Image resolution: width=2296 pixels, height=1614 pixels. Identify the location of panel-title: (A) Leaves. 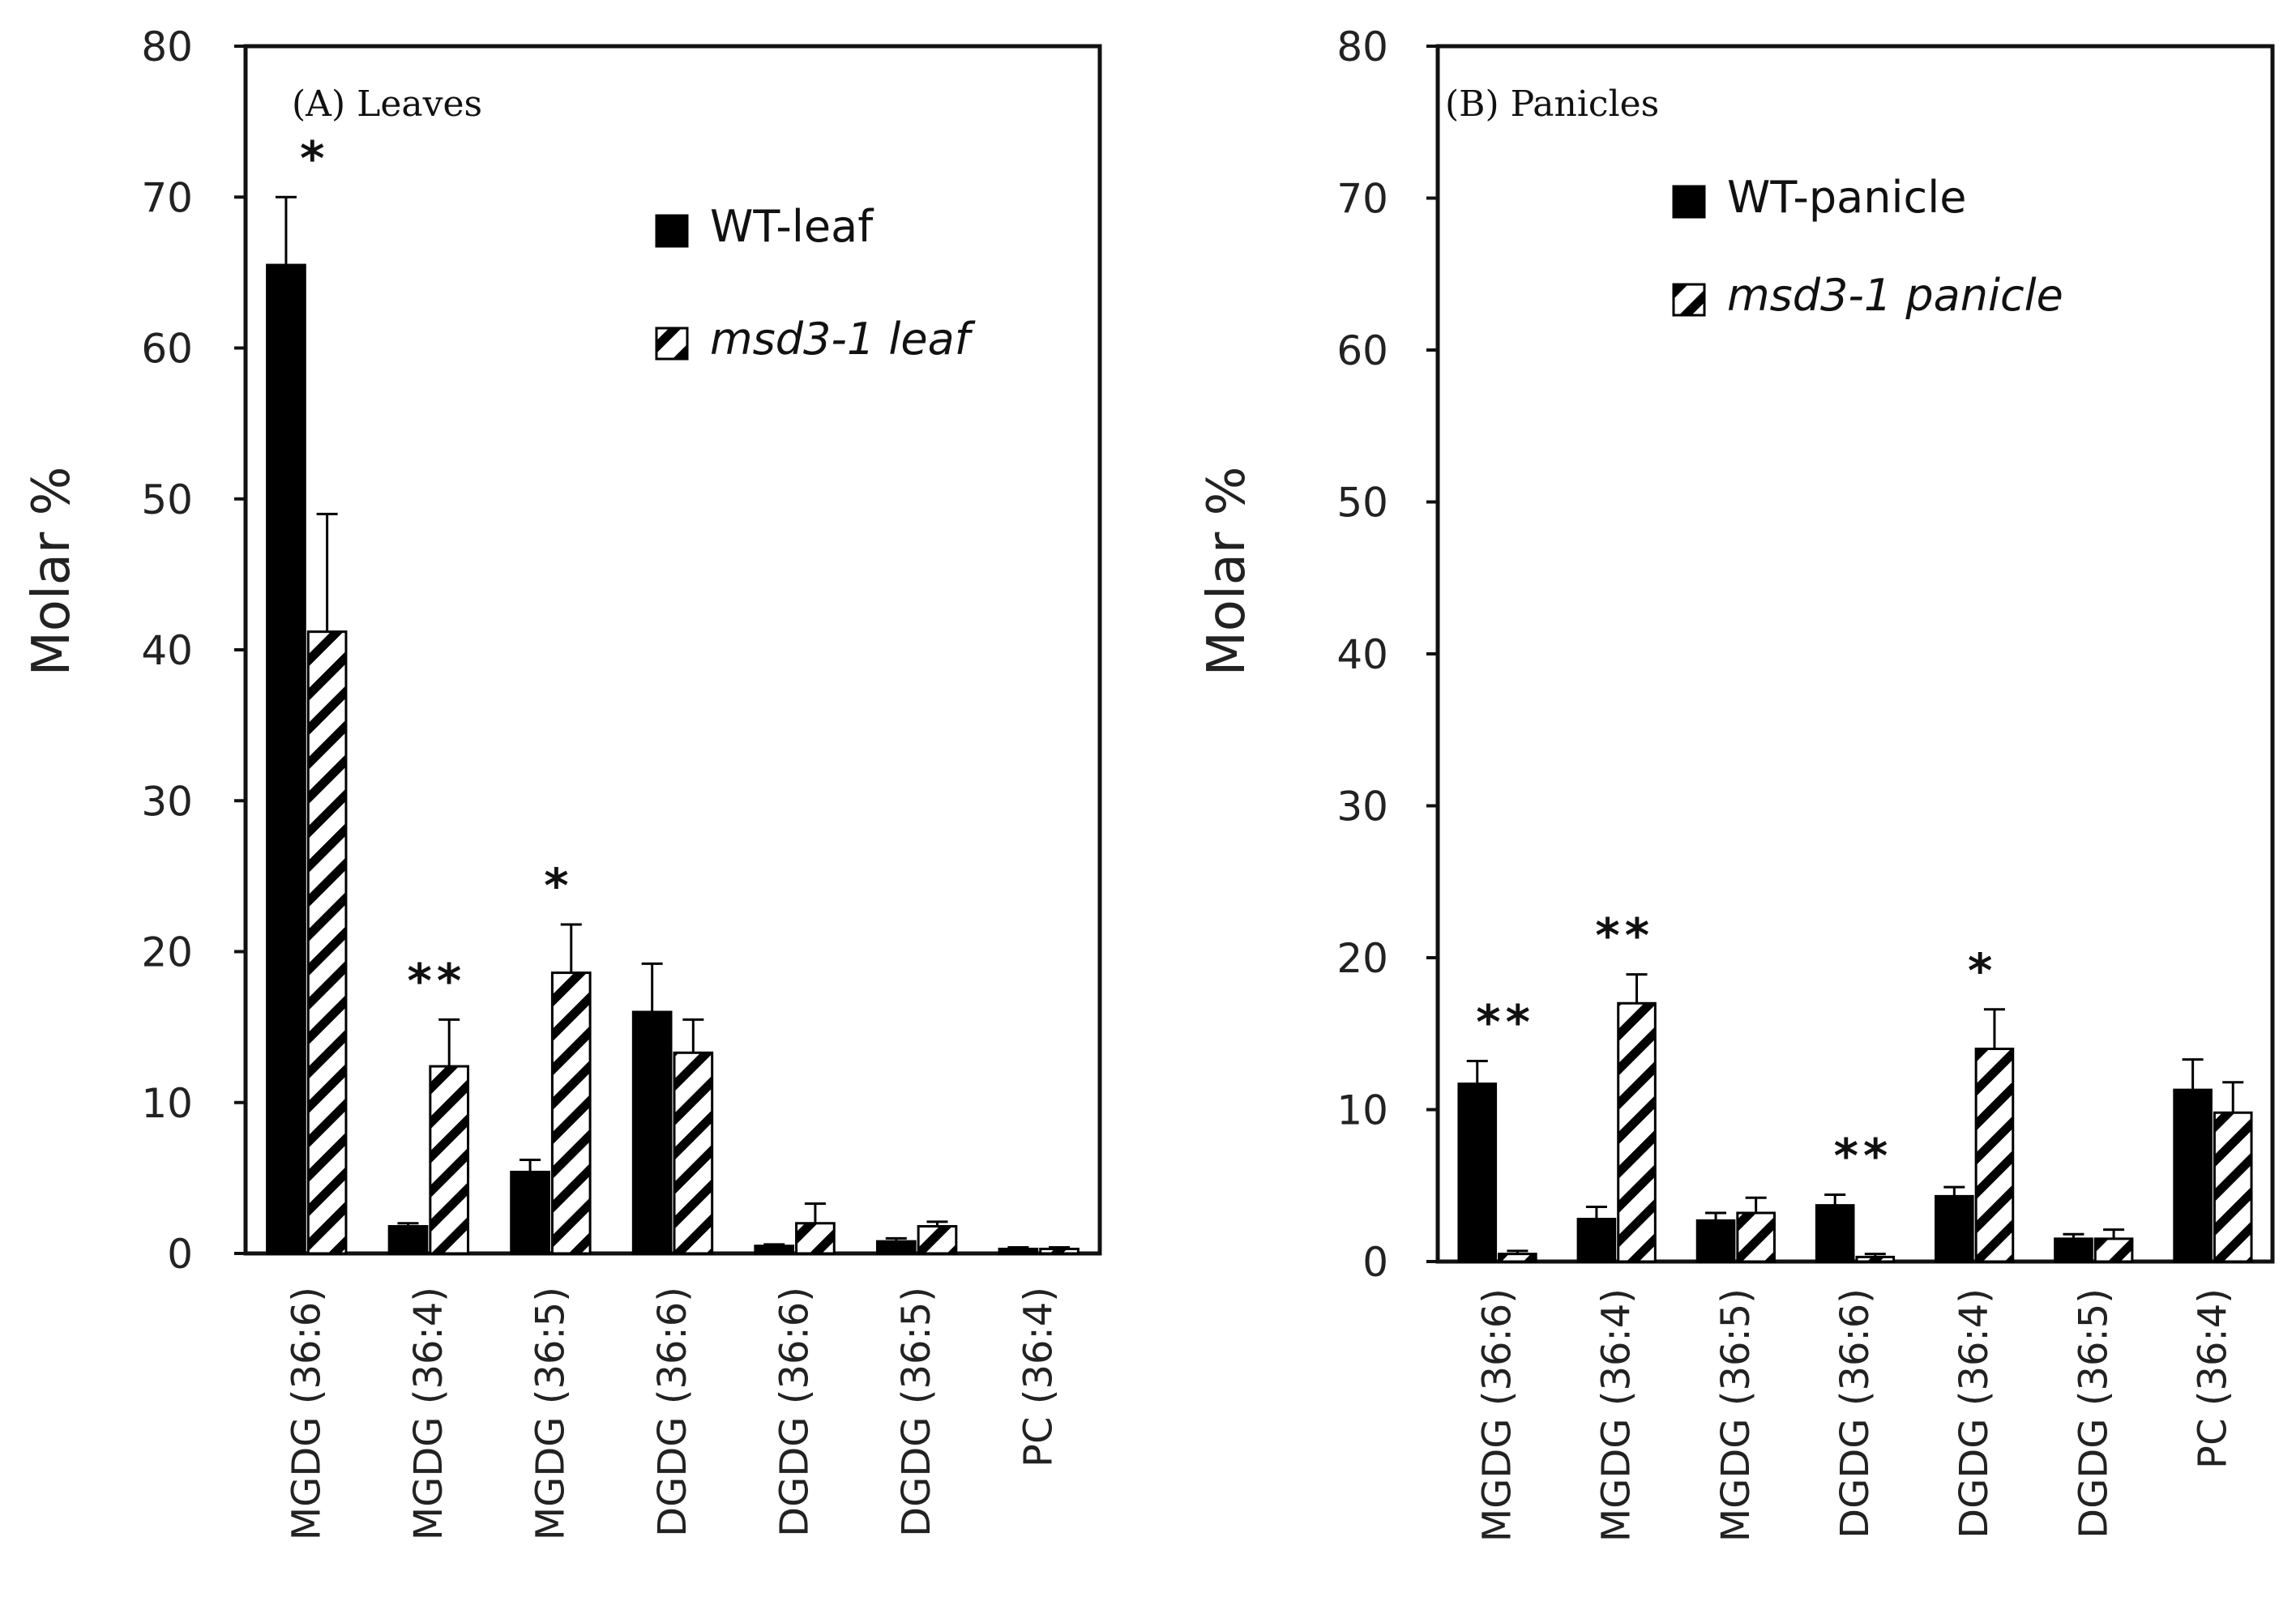
(387, 104).